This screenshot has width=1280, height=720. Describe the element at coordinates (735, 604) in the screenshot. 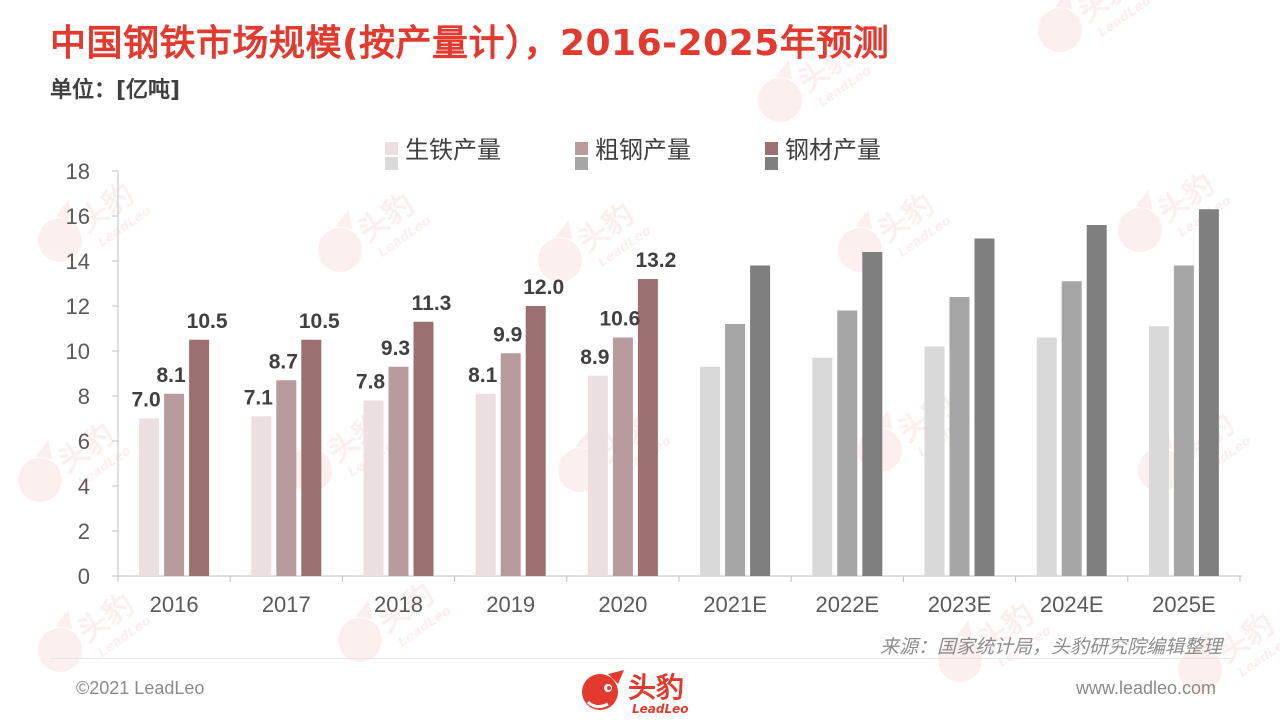

I see `x-tick-label: 2021E` at that location.